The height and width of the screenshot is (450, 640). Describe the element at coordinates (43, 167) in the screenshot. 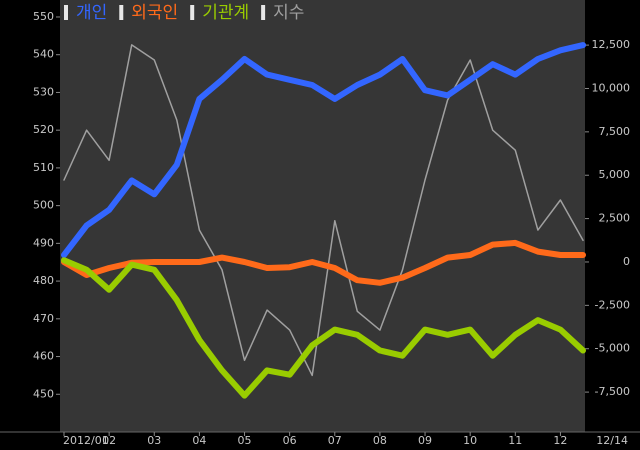

I see `y-tick-label: 510` at that location.